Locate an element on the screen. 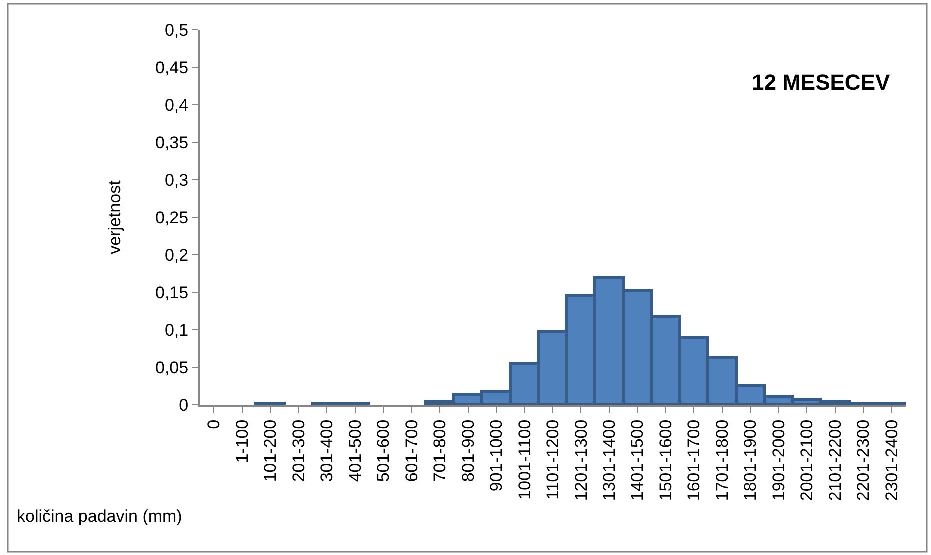 The image size is (931, 555). y-tick-label: 0,5 is located at coordinates (176, 30).